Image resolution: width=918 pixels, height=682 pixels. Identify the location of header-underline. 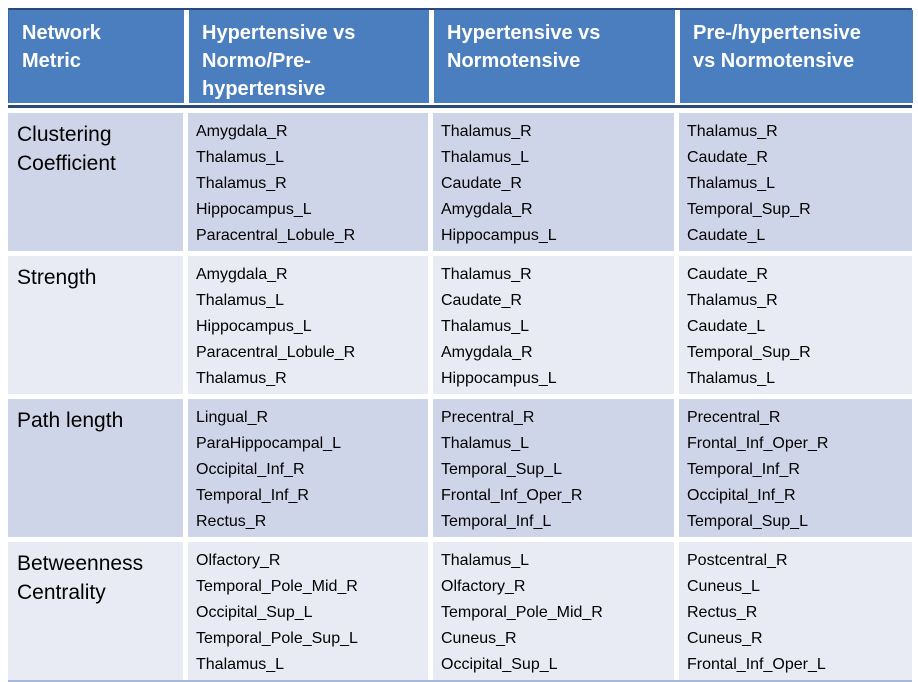
(460, 106).